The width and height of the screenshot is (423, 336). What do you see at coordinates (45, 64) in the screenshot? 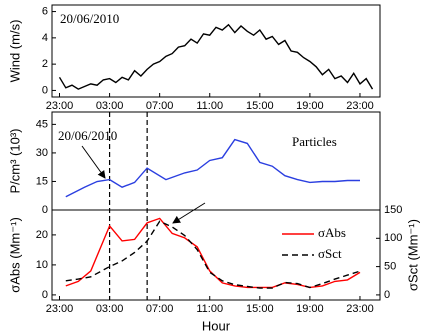
I see `y-tick-label: 2` at bounding box center [45, 64].